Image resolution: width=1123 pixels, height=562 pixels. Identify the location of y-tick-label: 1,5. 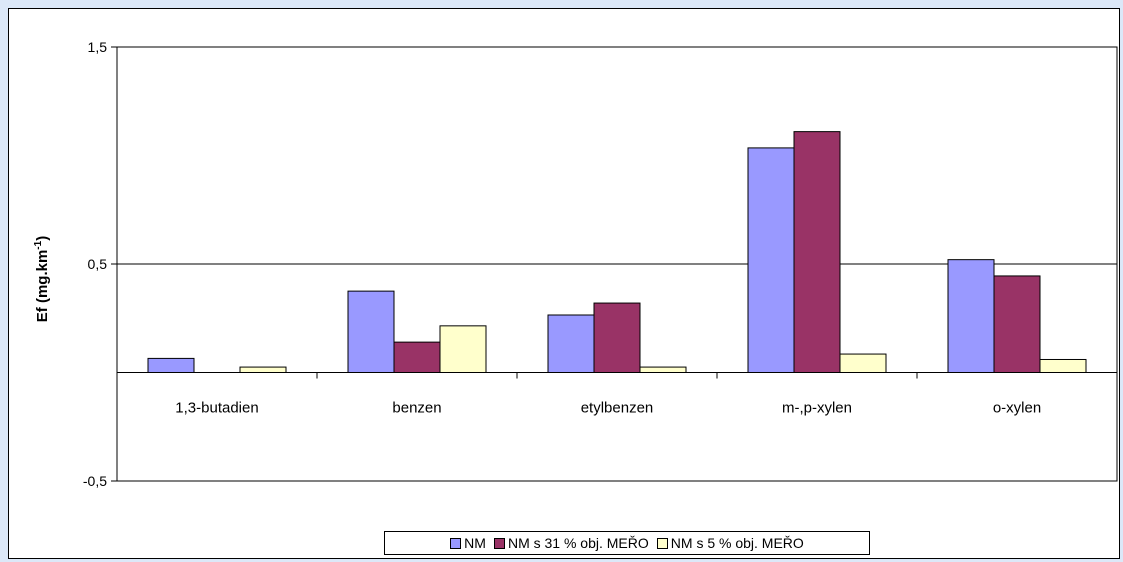
(98, 47).